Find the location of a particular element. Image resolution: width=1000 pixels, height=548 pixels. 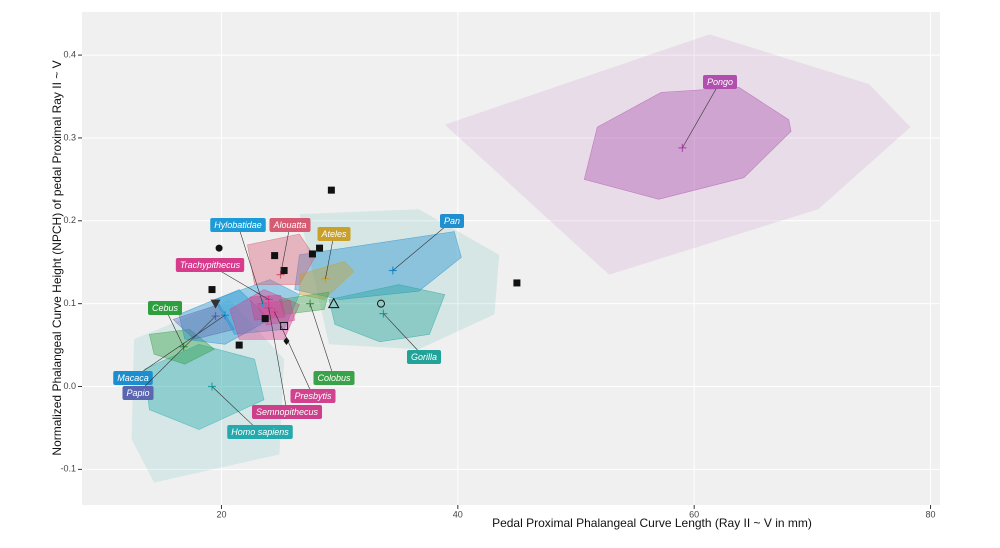

group-label: Semnopithecus is located at coordinates (287, 412).